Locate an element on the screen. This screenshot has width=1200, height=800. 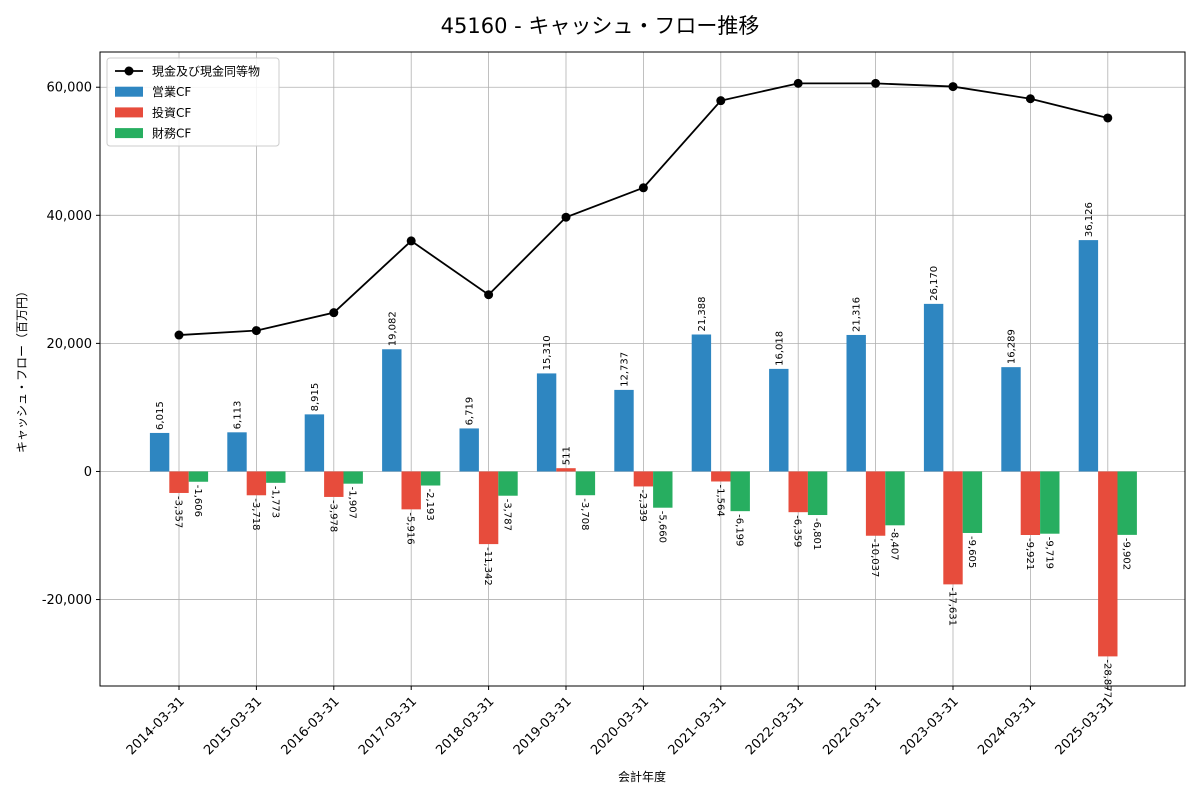
bar-data-label: -3,718 is located at coordinates (255, 514).